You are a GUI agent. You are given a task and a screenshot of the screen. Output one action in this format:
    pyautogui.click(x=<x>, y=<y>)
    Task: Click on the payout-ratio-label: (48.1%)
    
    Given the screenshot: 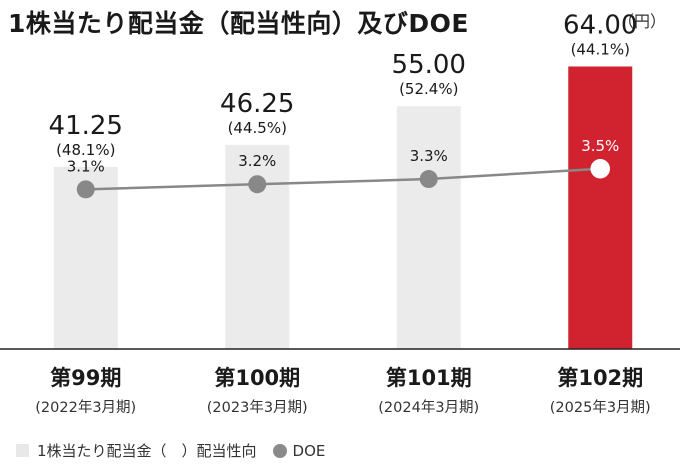 What is the action you would take?
    pyautogui.click(x=85, y=150)
    